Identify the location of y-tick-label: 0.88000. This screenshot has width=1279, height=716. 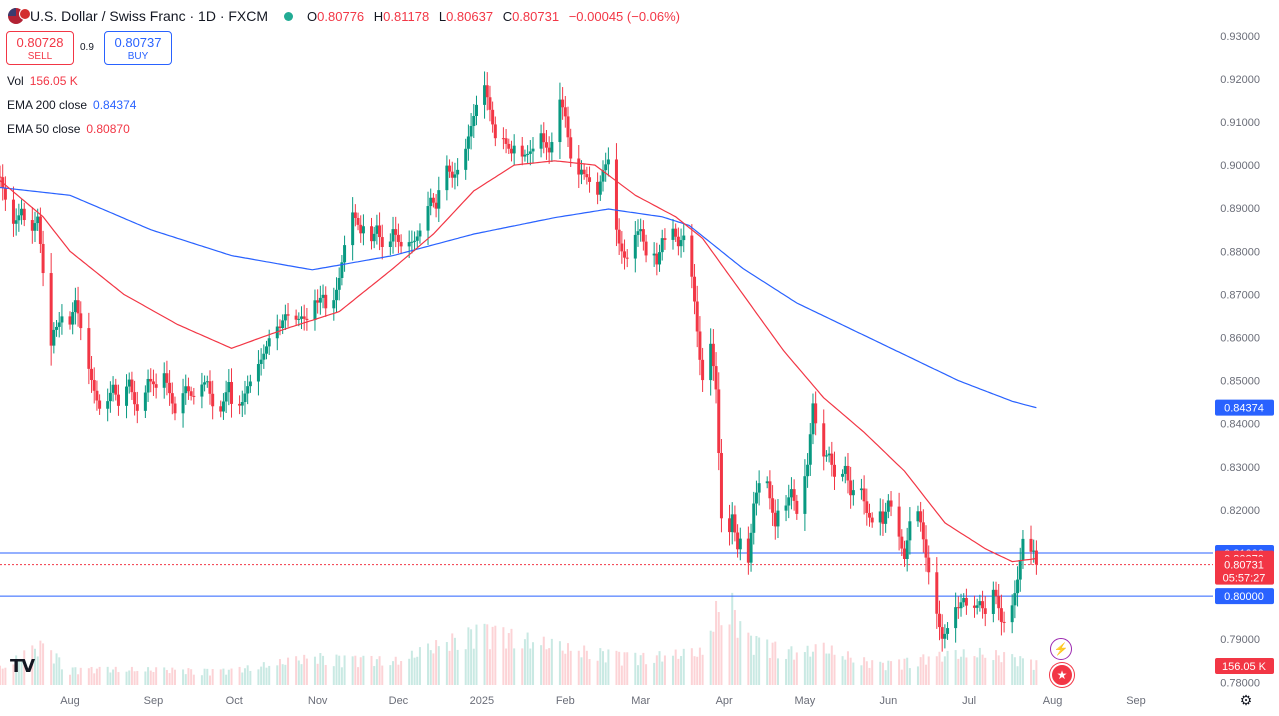
(1240, 252).